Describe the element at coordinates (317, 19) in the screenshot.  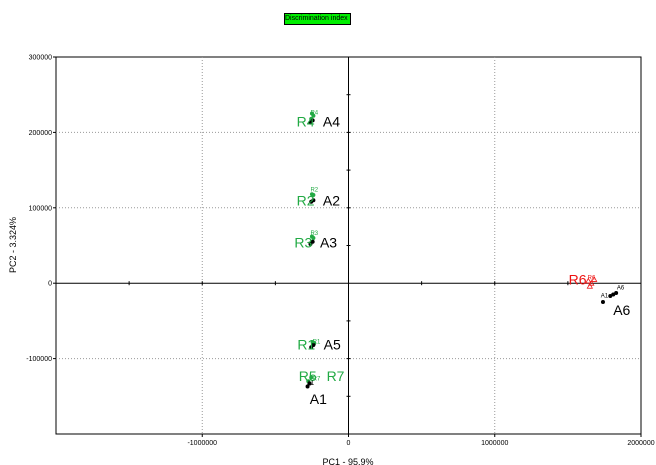
I see `discrimination-index-badge: Discrimination index = 98` at that location.